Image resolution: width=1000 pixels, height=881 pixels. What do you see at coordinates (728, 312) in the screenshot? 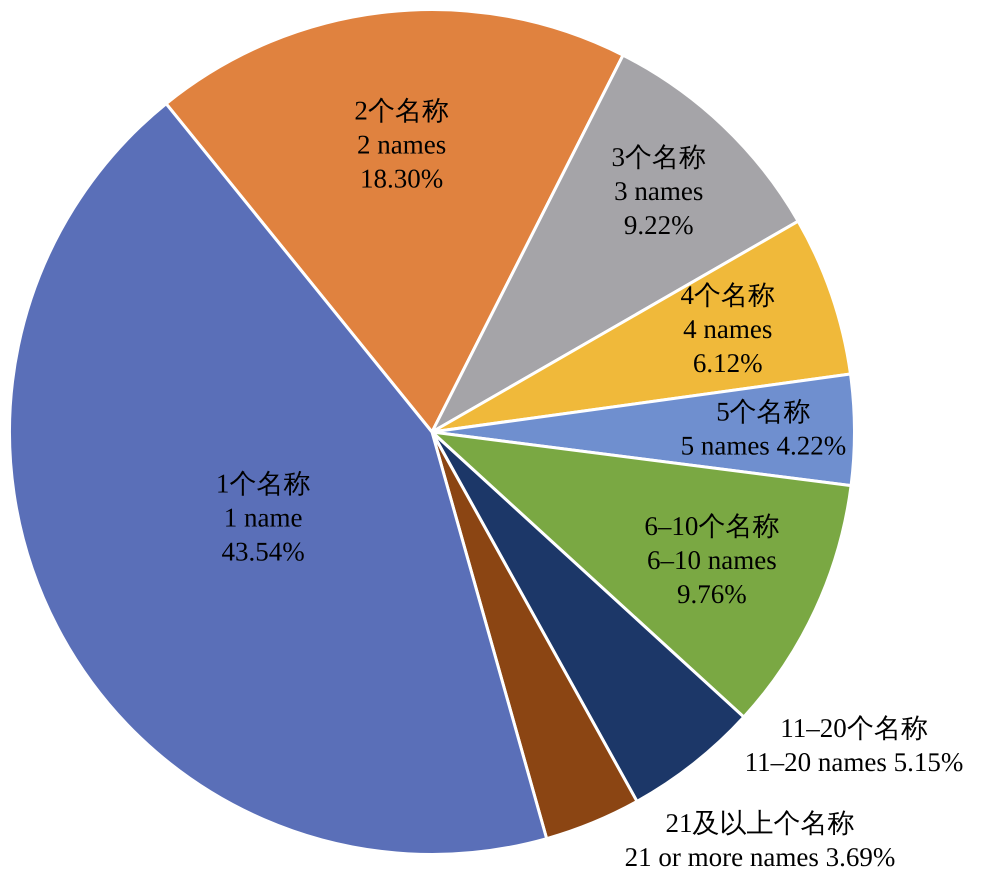
I see `slice-label: 4个名称 4 names` at bounding box center [728, 312].